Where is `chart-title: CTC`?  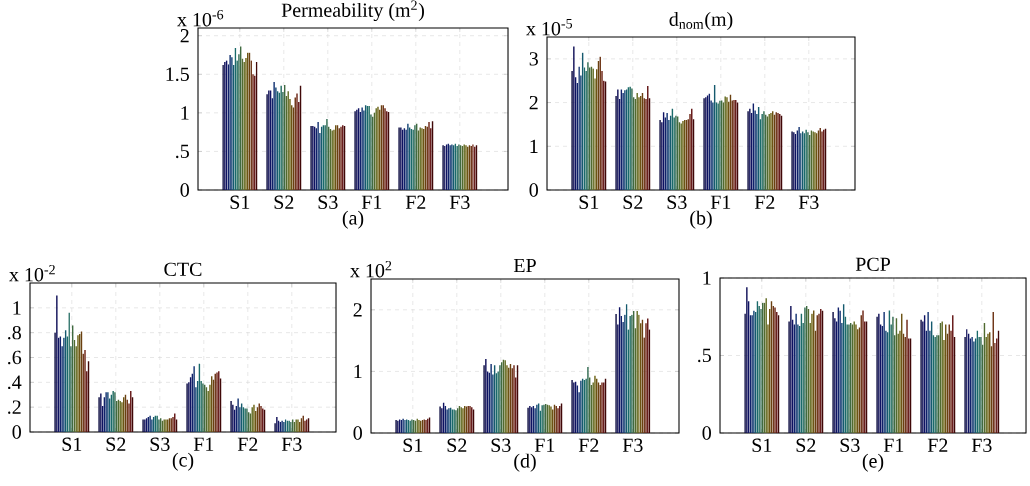
chart-title: CTC is located at coordinates (183, 269).